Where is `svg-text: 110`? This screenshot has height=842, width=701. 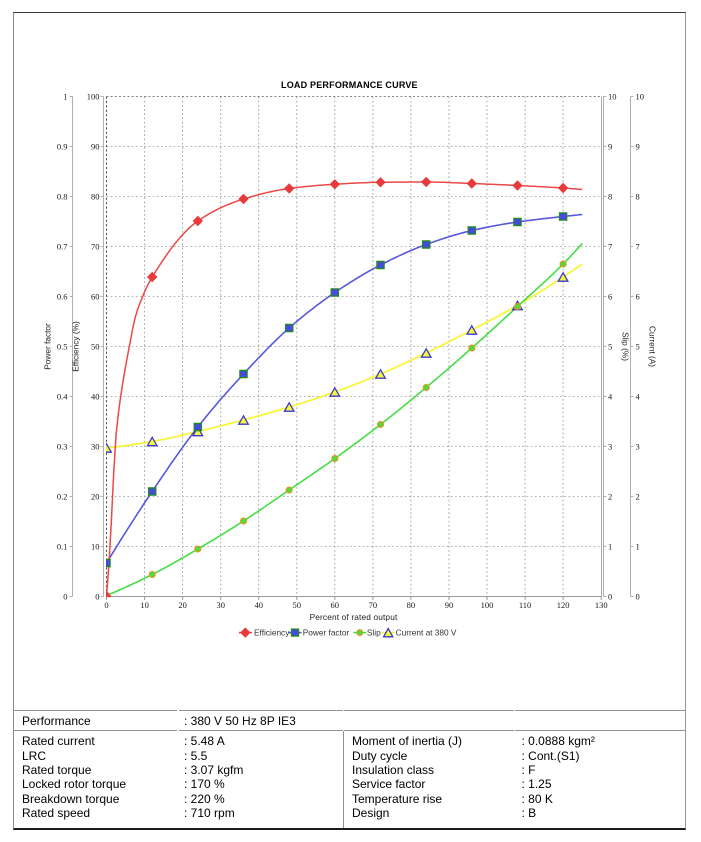
svg-text: 110 is located at coordinates (525, 605).